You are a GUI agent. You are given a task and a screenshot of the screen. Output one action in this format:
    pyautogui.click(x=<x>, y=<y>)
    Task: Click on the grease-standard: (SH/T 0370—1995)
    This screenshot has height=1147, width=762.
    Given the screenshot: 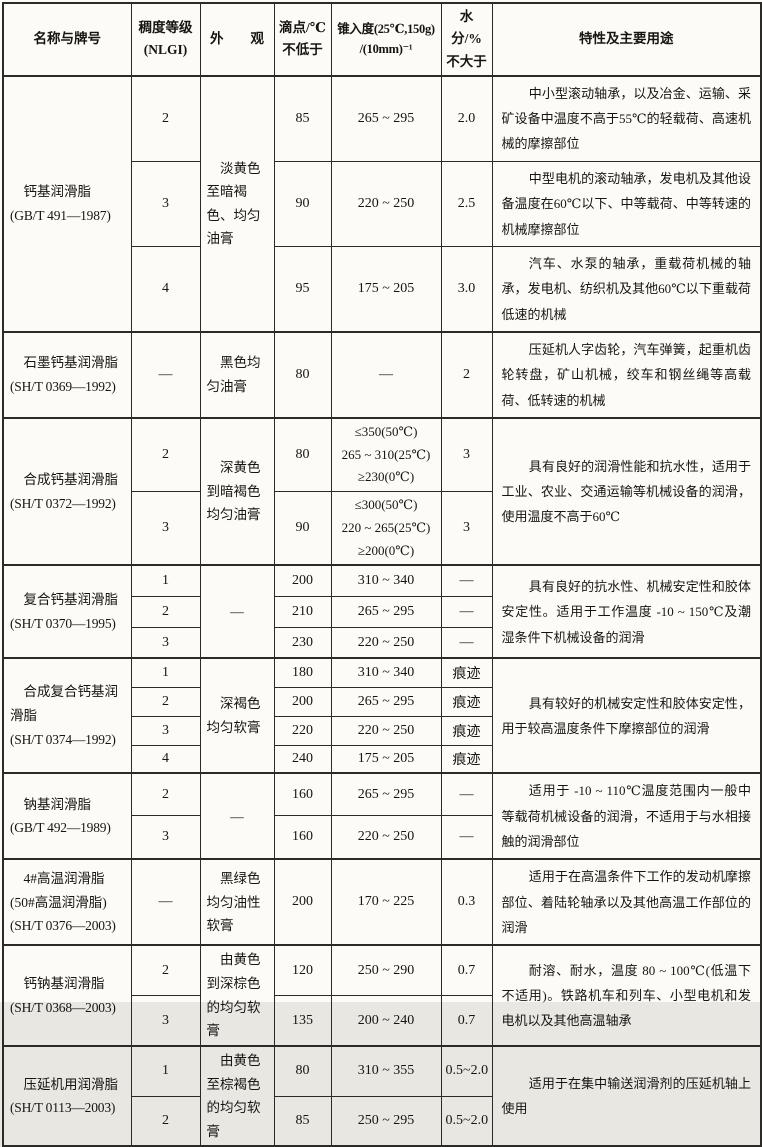 What is the action you would take?
    pyautogui.click(x=63, y=623)
    